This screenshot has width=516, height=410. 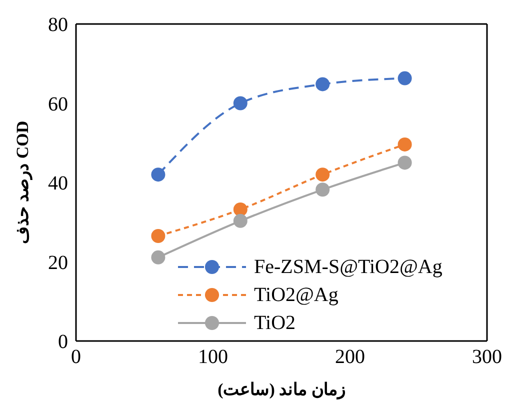 I want to click on y-axis-title: درصد حذف COD, so click(x=23, y=182).